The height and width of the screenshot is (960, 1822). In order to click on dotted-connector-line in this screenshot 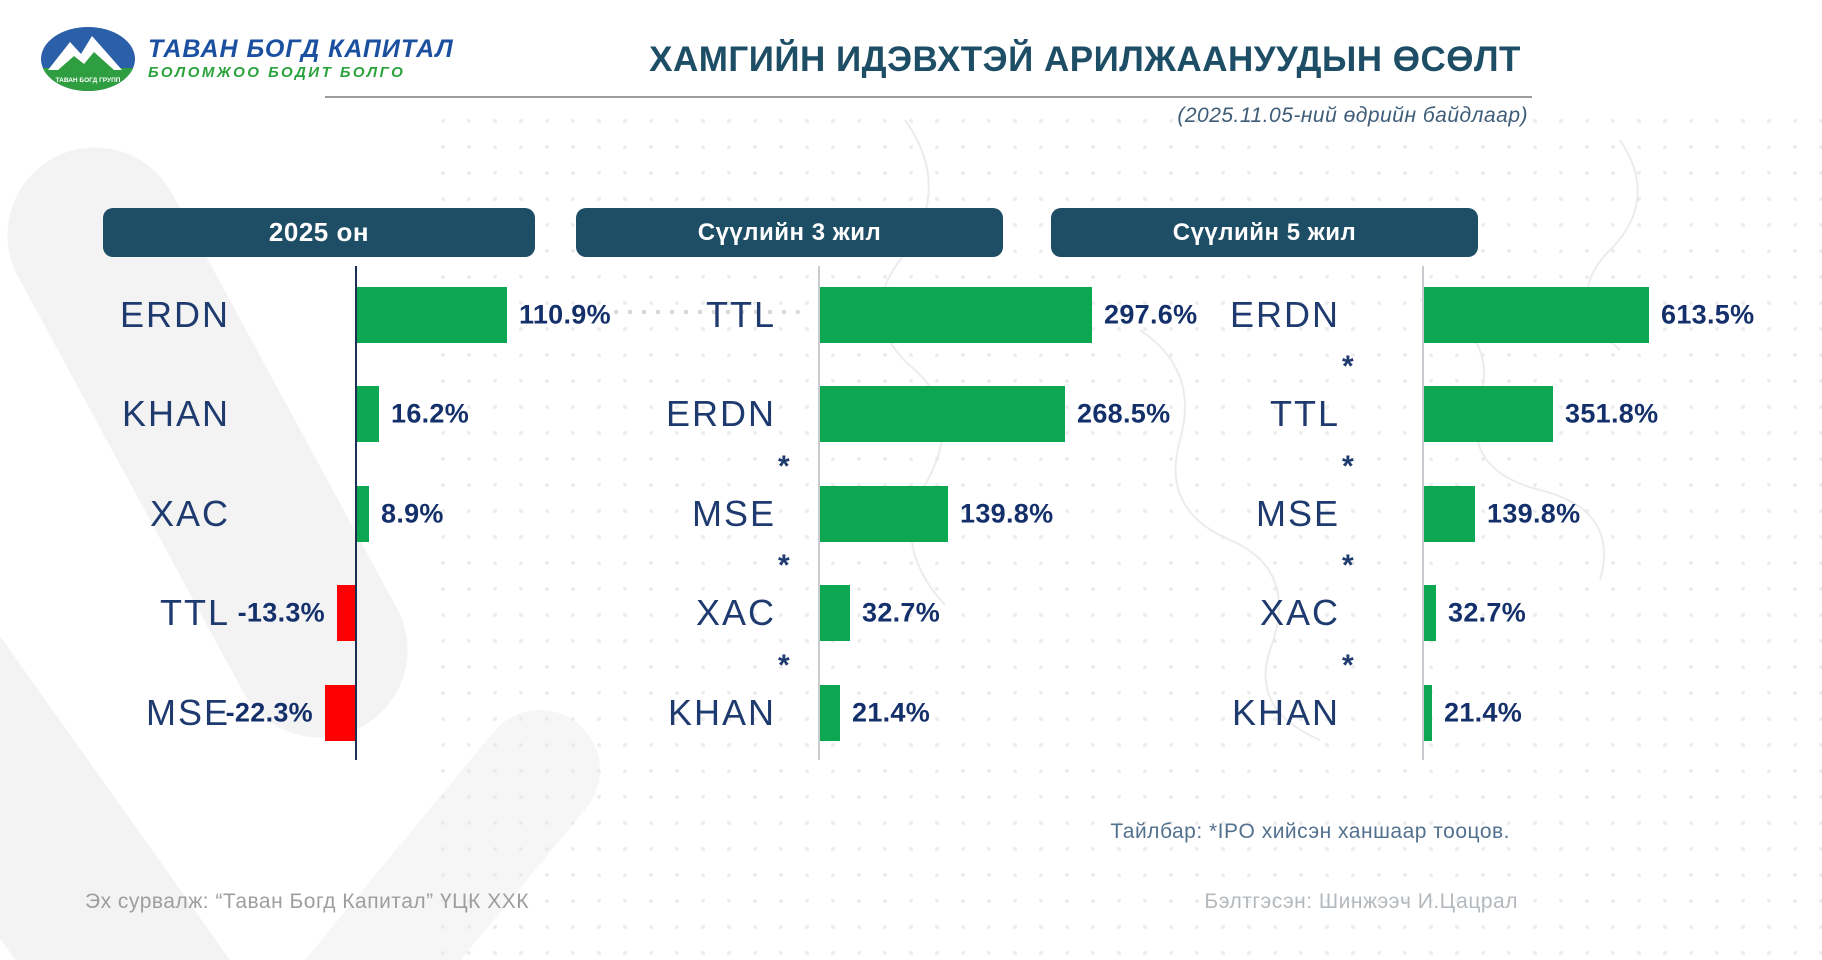, I will do `click(707, 312)`.